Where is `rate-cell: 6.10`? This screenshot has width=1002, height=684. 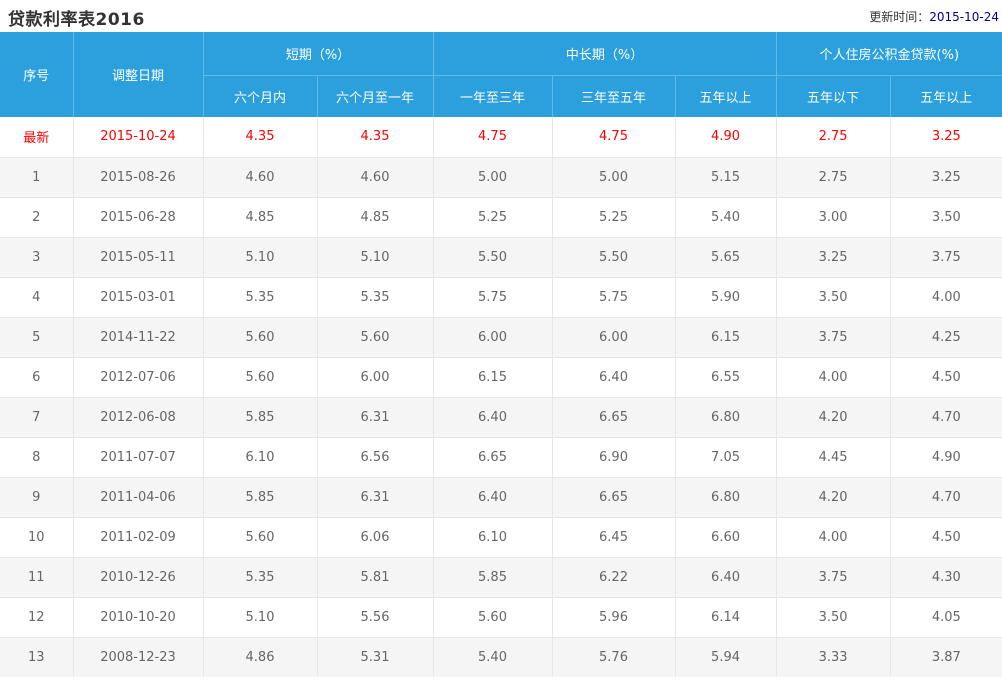 rate-cell: 6.10 is located at coordinates (492, 536).